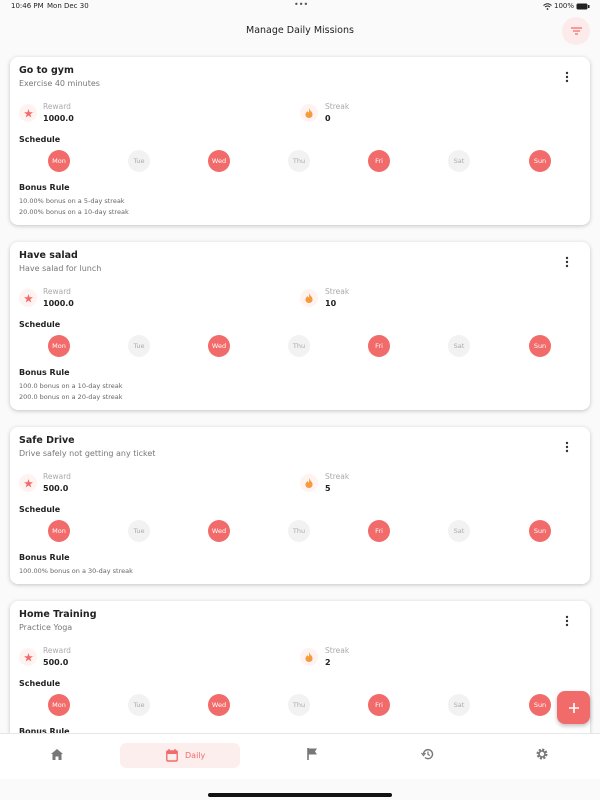  What do you see at coordinates (300, 756) in the screenshot?
I see `bottom-nav: Daily` at bounding box center [300, 756].